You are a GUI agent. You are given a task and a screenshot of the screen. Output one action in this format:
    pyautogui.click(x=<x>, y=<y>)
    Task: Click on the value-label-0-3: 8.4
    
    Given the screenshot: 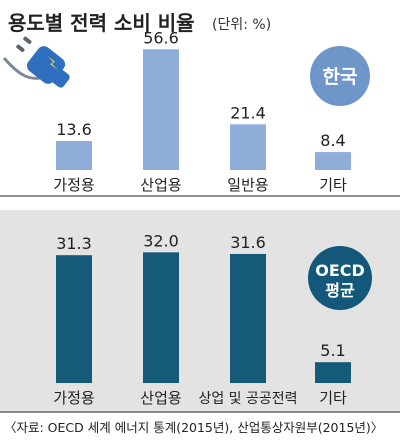 What is the action you would take?
    pyautogui.click(x=332, y=140)
    